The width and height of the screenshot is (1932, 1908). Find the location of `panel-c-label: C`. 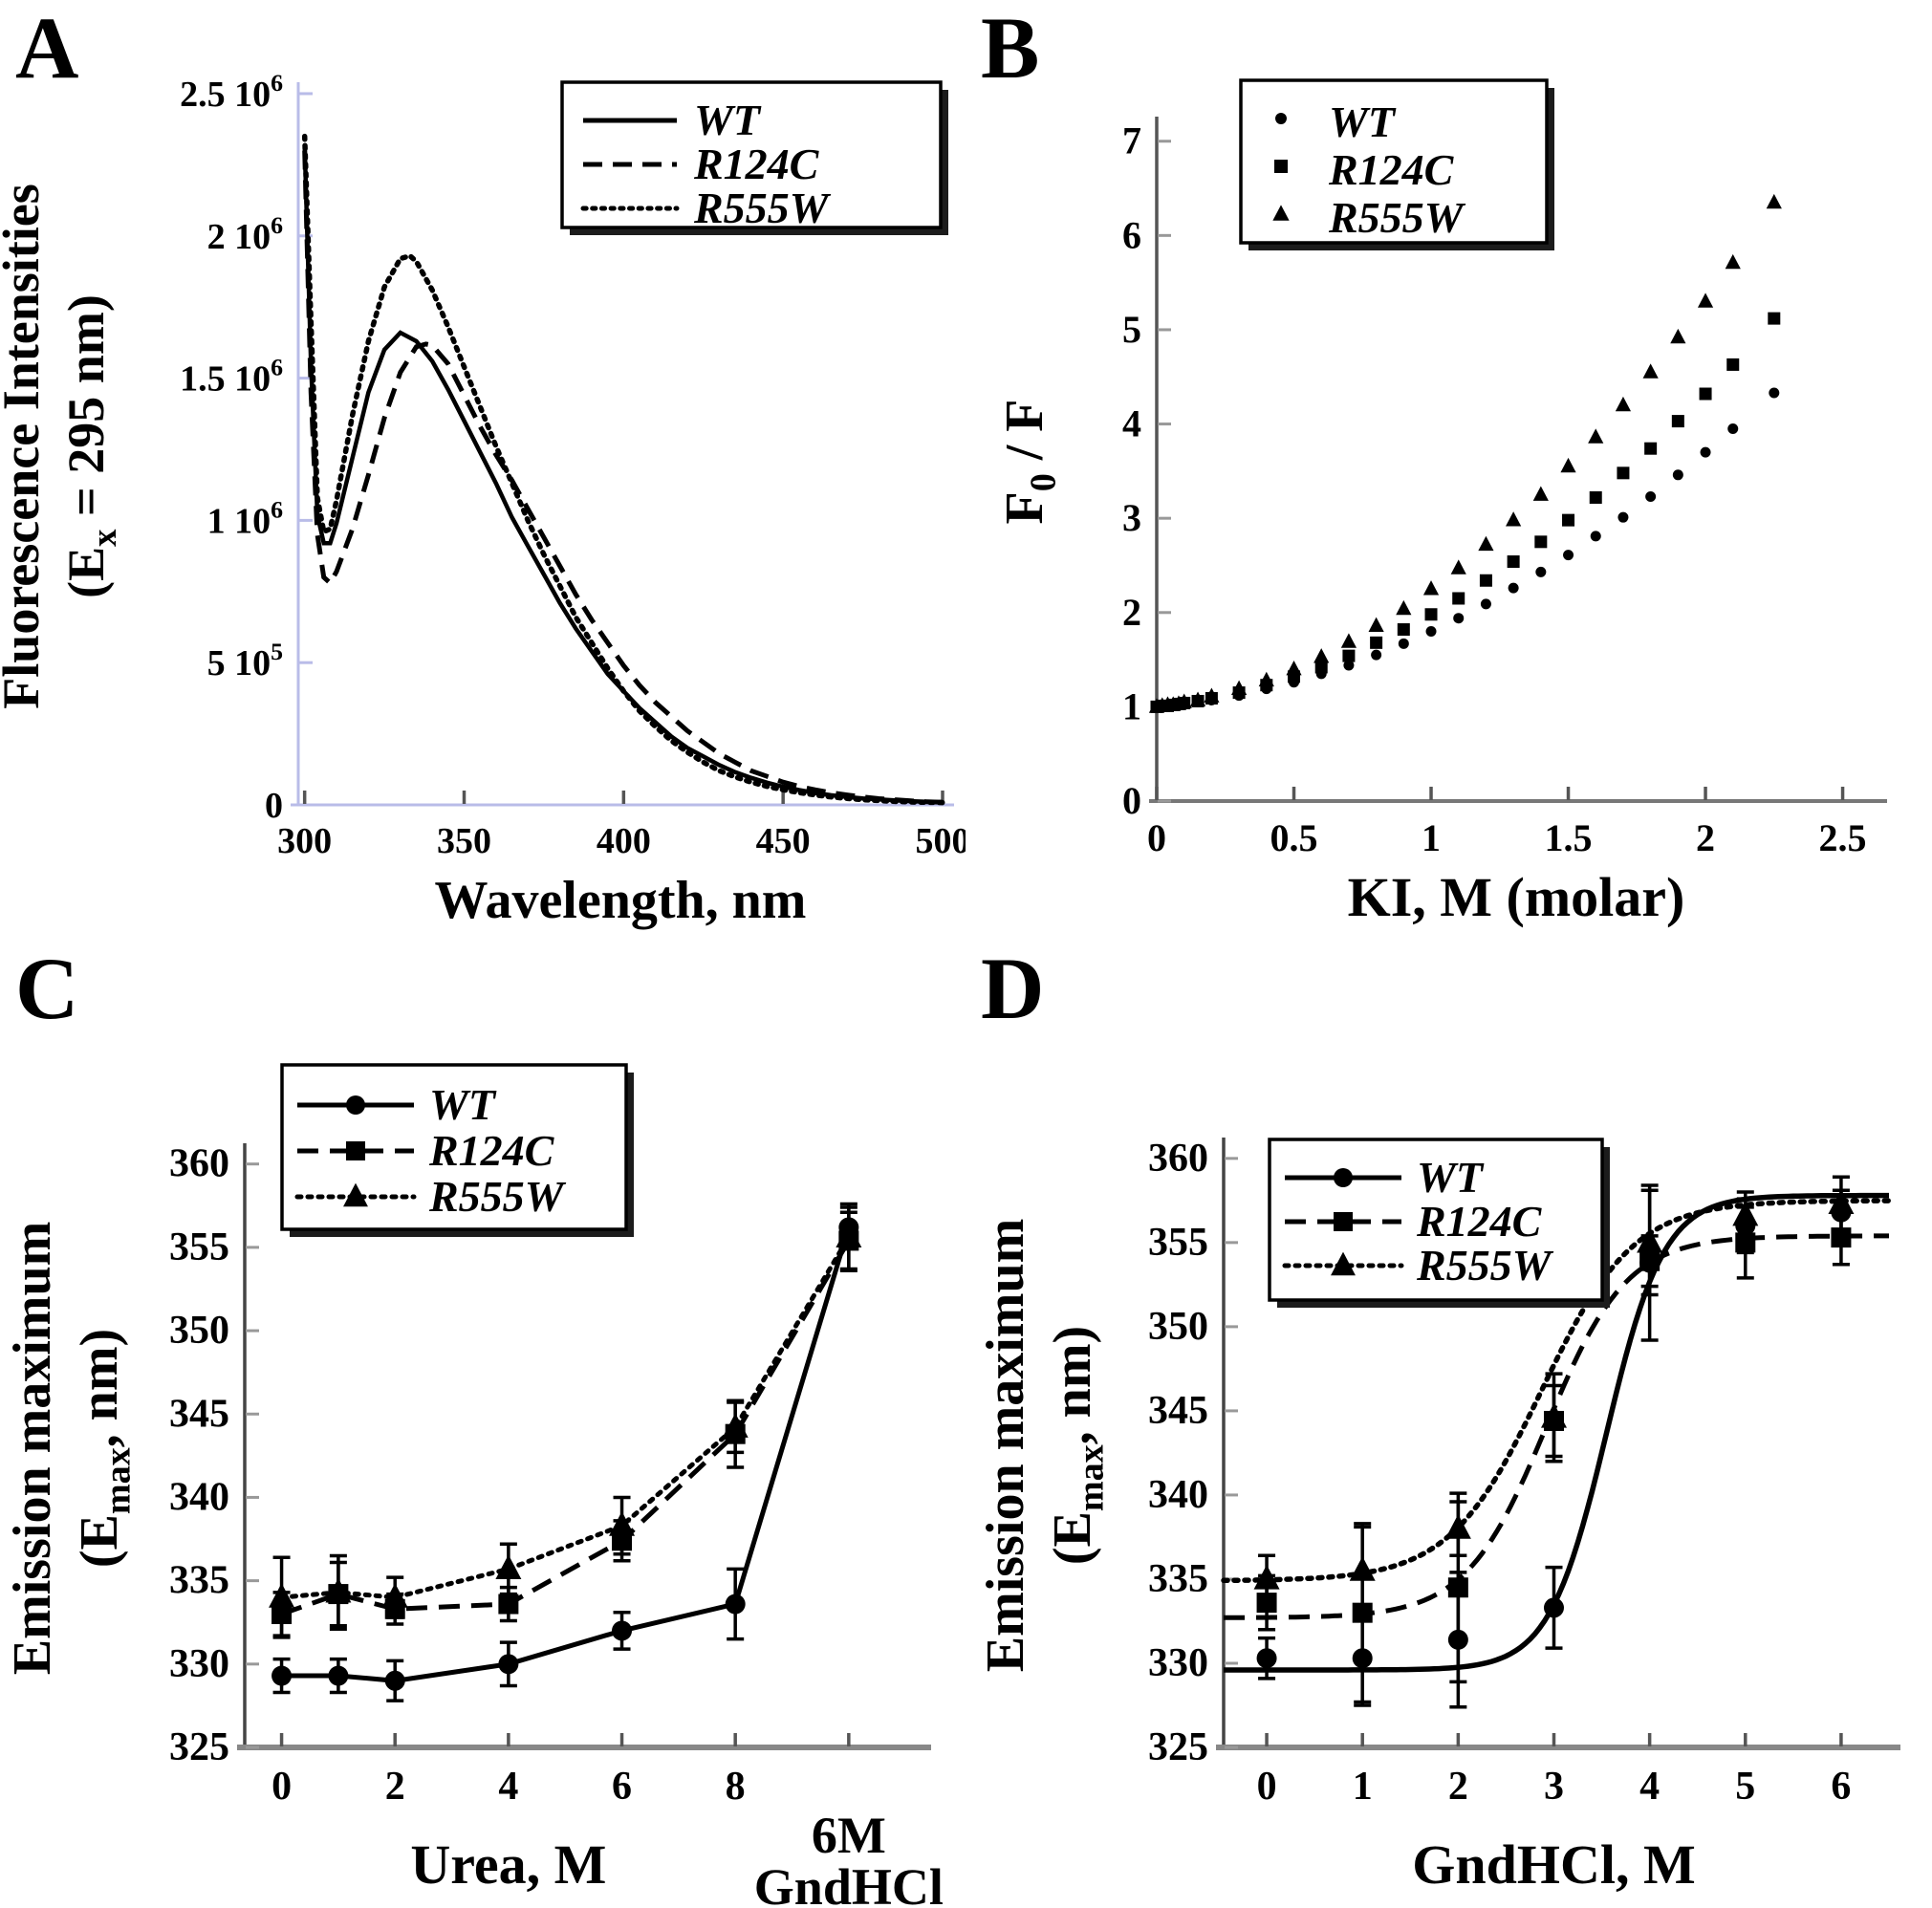

panel-c-label: C is located at coordinates (47, 988).